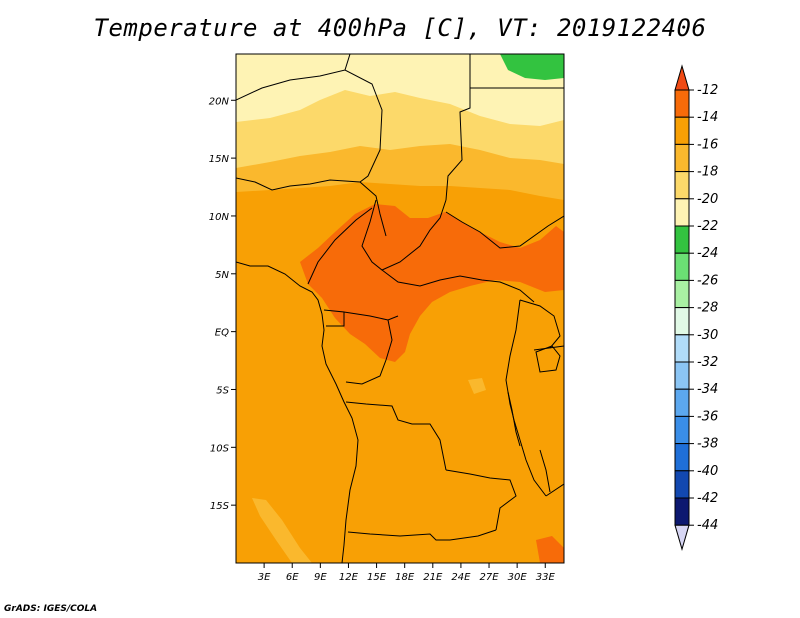 The height and width of the screenshot is (618, 800). Describe the element at coordinates (707, 308) in the screenshot. I see `colorbar-label: -28` at that location.